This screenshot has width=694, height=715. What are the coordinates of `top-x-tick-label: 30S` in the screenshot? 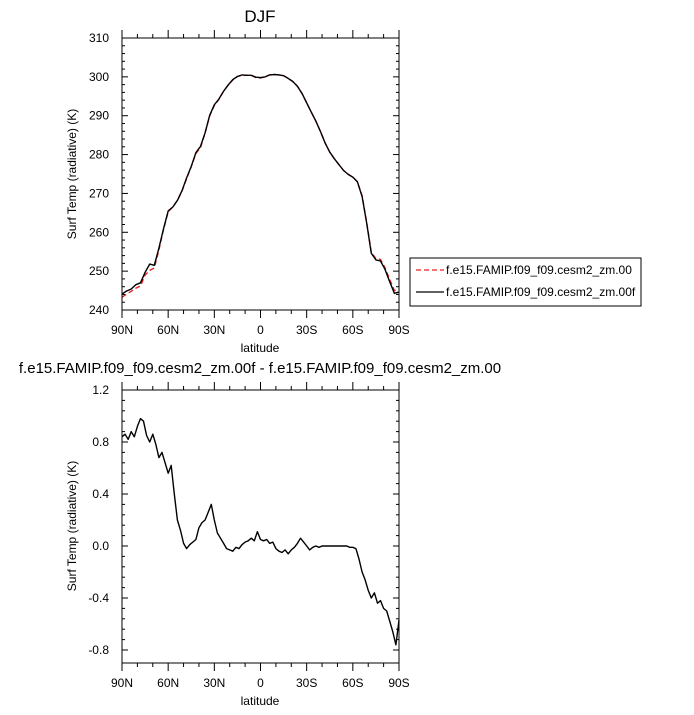 It's located at (306, 330).